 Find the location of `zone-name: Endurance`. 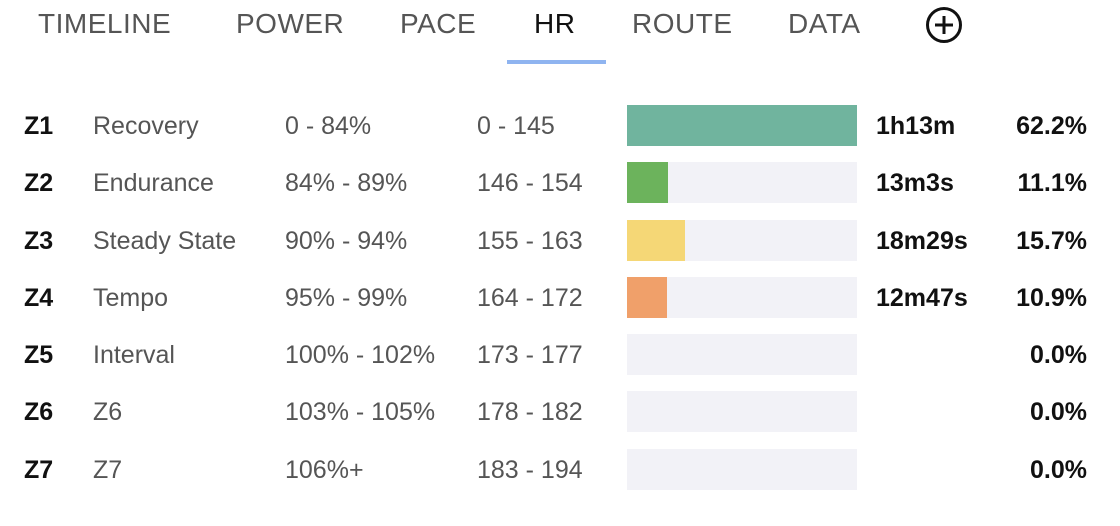

zone-name: Endurance is located at coordinates (153, 183).